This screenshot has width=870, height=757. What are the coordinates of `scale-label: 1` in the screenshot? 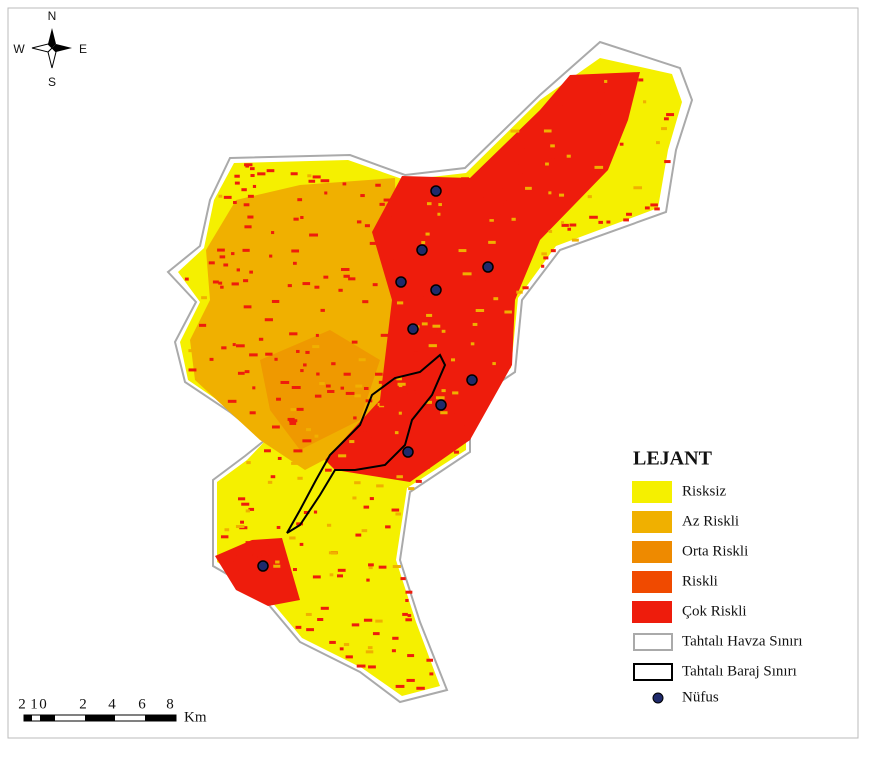 It's located at (34, 704).